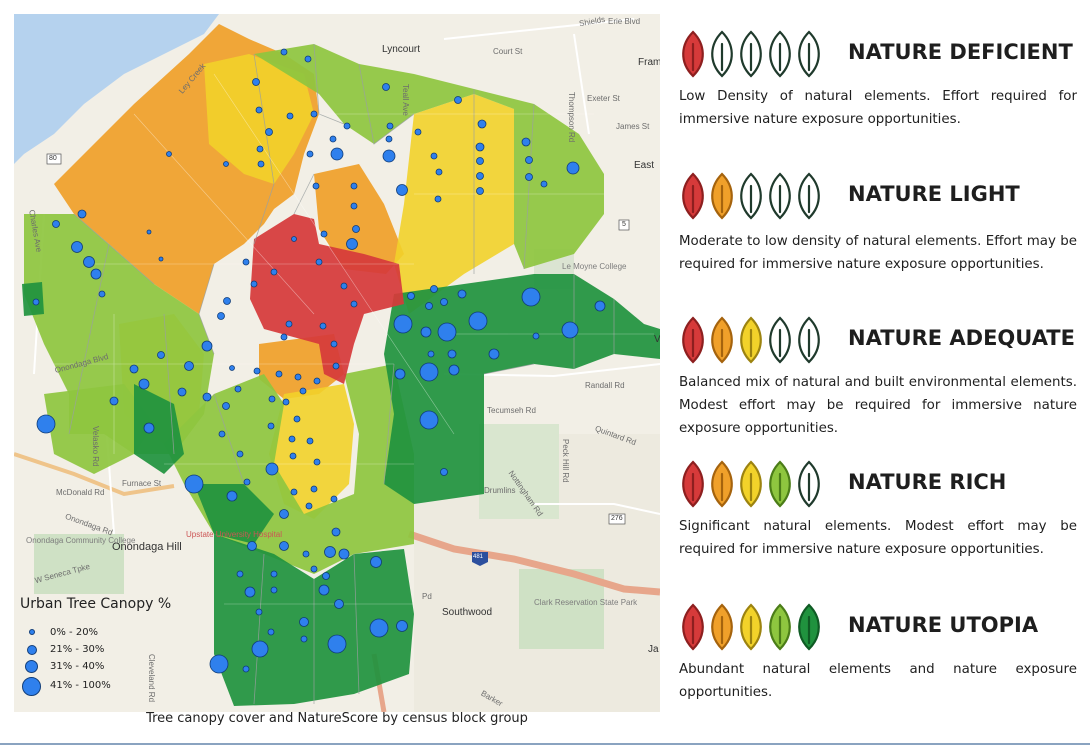  What do you see at coordinates (545, 744) in the screenshot?
I see `page-bottom-border` at bounding box center [545, 744].